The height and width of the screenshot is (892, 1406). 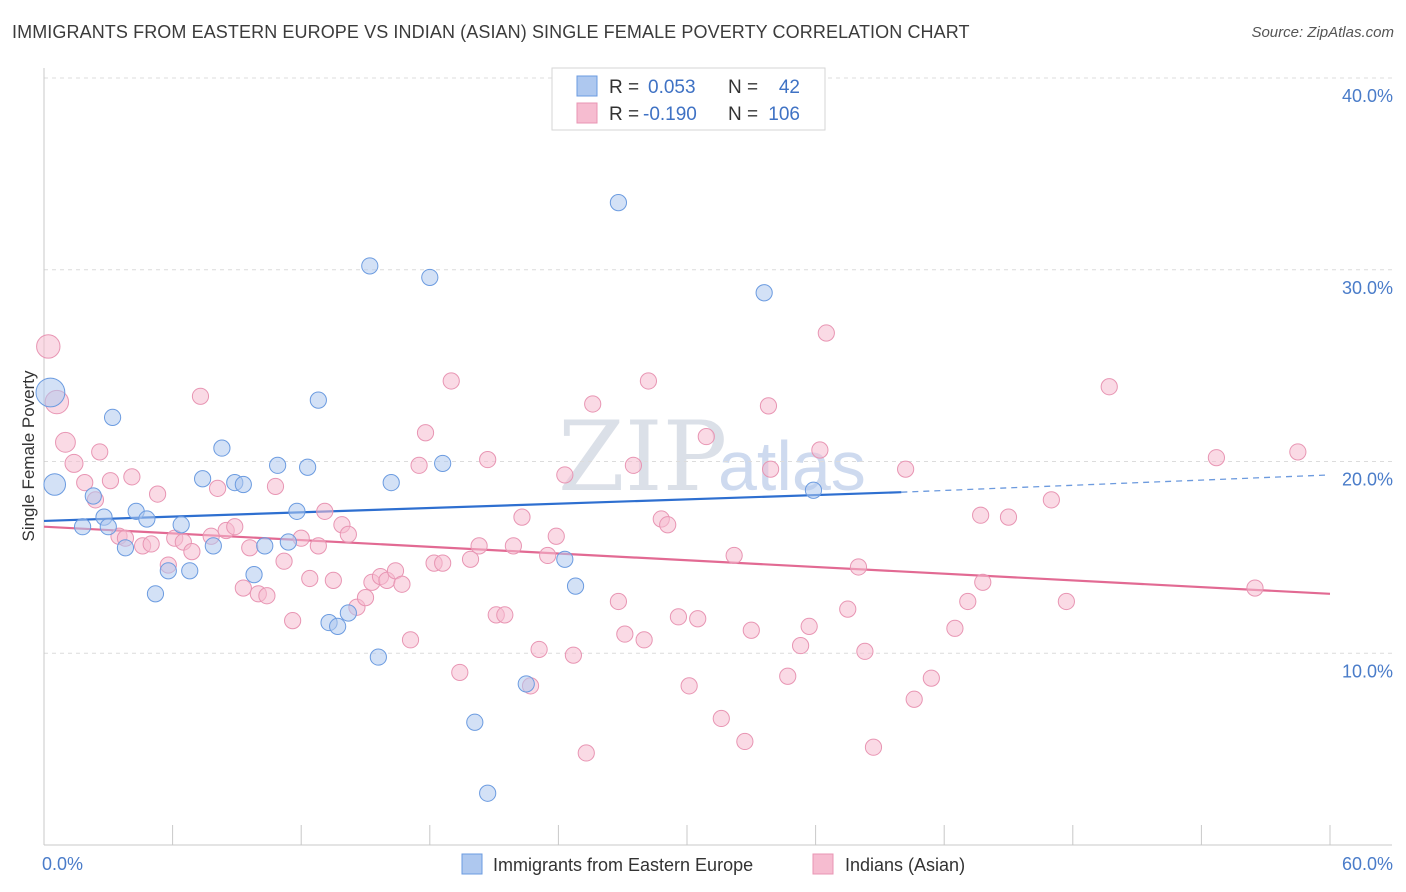 I want to click on watermark: ZIP atlas, so click(x=712, y=457).